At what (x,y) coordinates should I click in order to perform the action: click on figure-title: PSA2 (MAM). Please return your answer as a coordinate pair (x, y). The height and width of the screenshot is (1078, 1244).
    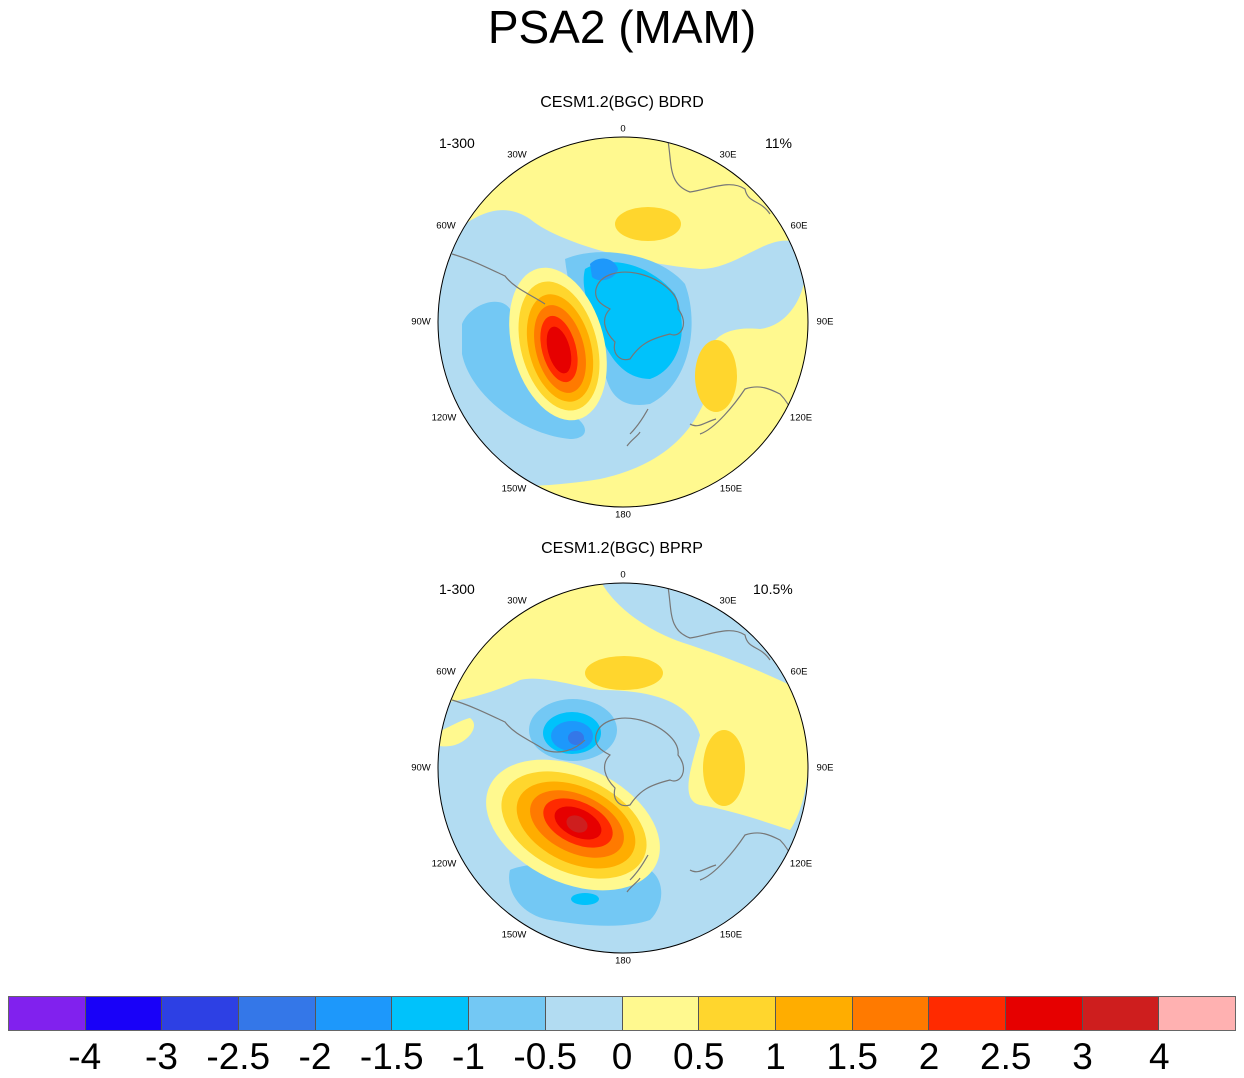
    Looking at the image, I should click on (622, 27).